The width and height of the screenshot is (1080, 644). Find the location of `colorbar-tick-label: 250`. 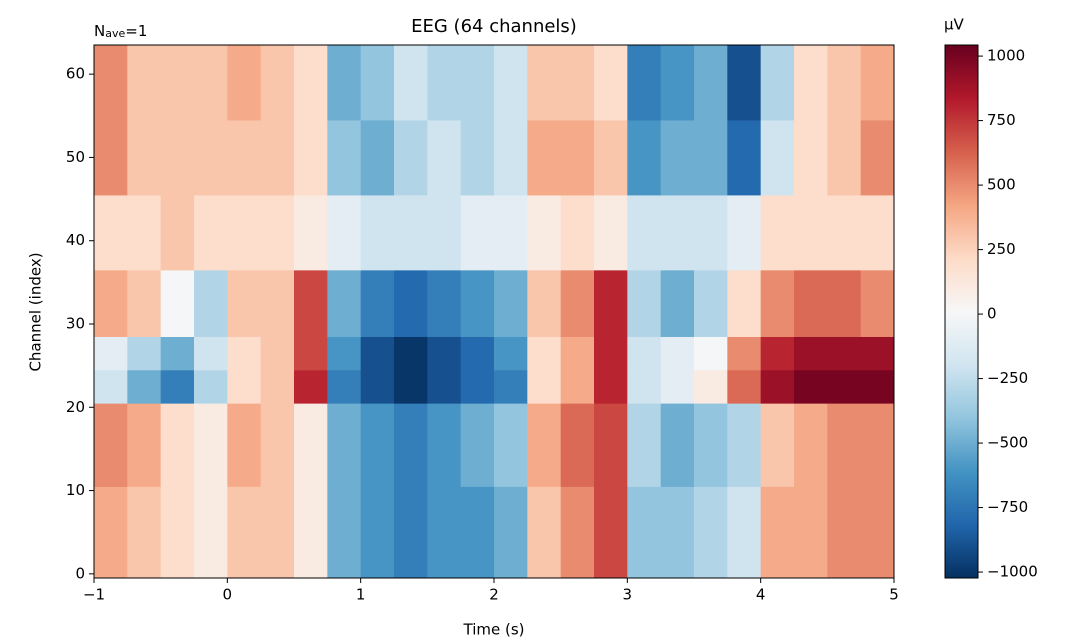

colorbar-tick-label: 250 is located at coordinates (1001, 249).